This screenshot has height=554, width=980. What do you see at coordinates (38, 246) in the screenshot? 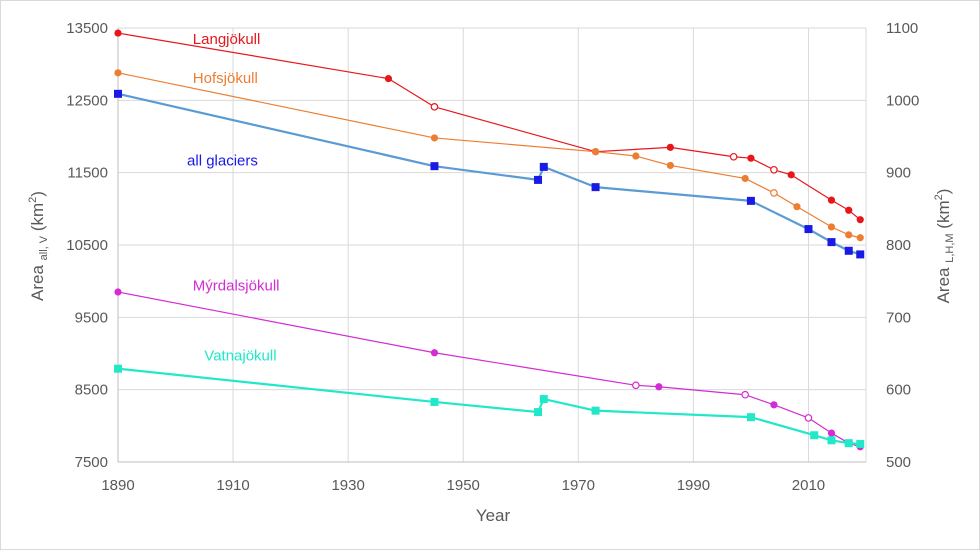
I see `y-axis-title-left: Area all, V (km2)` at bounding box center [38, 246].